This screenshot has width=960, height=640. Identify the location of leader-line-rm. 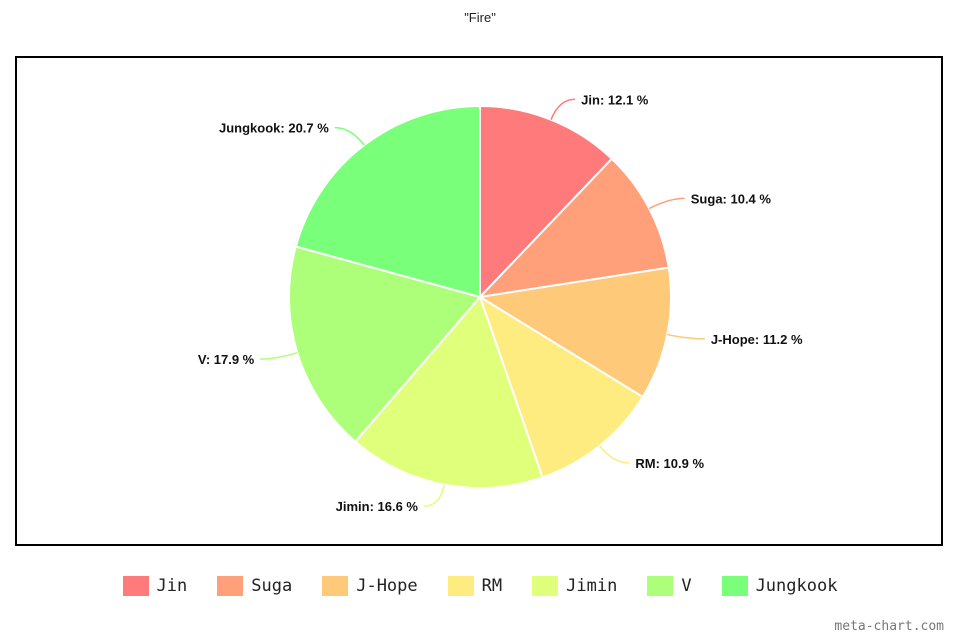
(614, 454).